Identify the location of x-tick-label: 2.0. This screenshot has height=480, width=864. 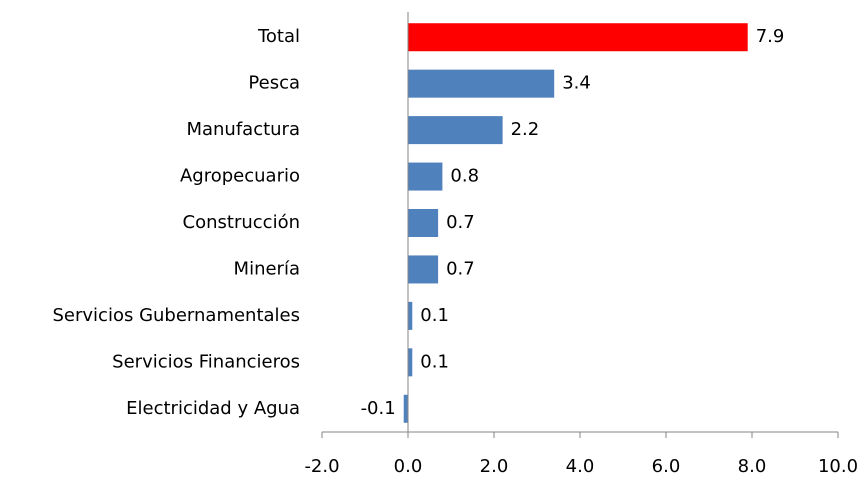
(494, 466).